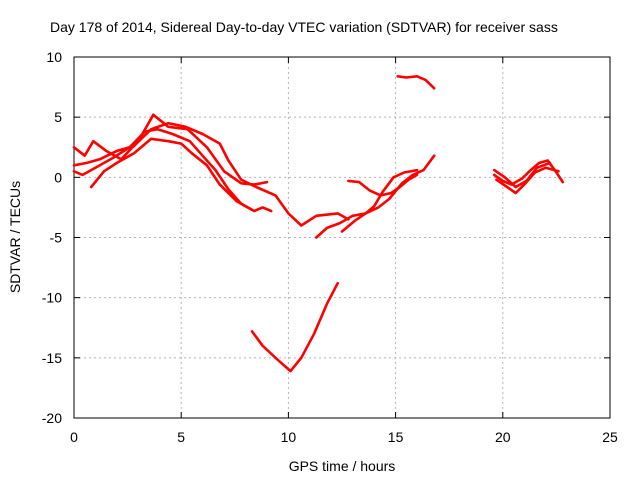  Describe the element at coordinates (58, 117) in the screenshot. I see `y-tick-label: 5` at that location.